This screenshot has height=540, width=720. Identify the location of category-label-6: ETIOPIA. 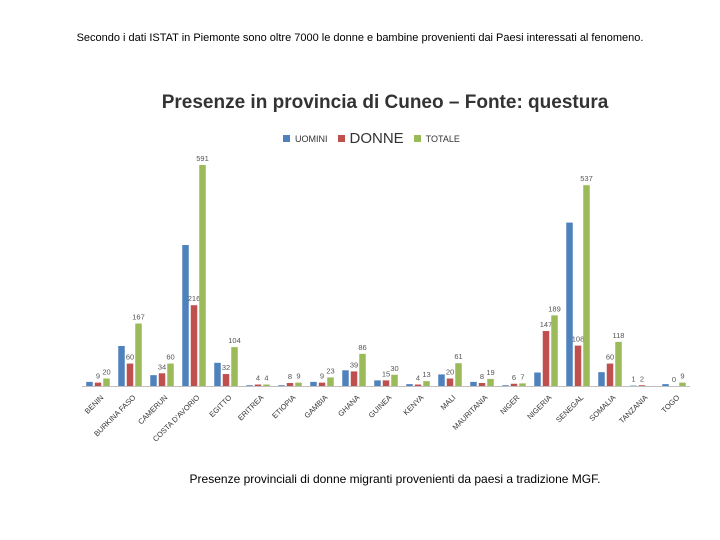
(283, 406).